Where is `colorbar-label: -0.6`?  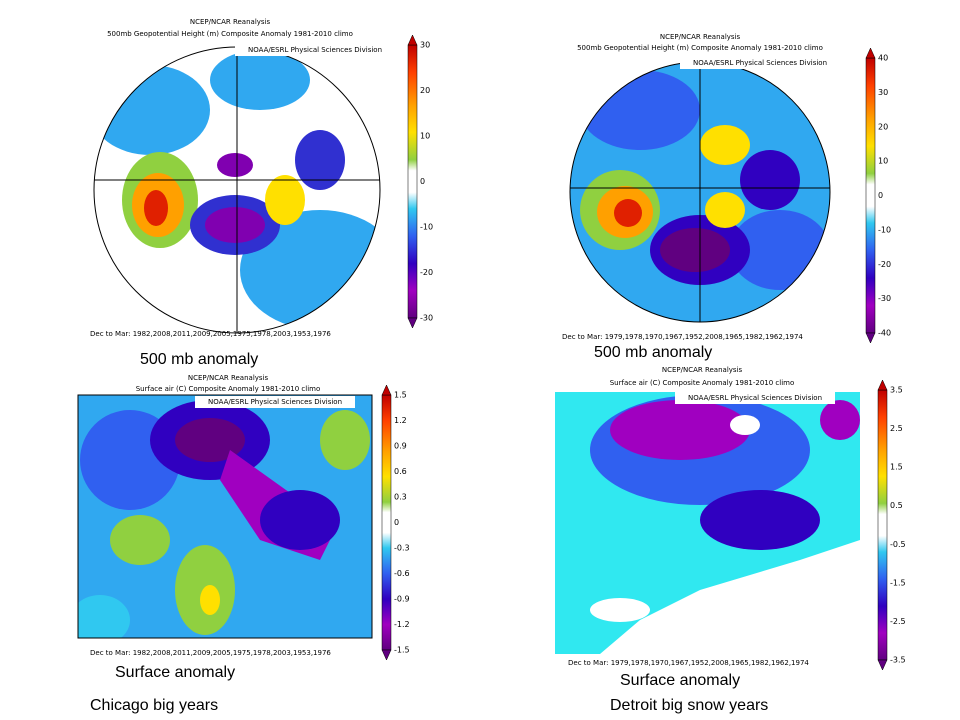 colorbar-label: -0.6 is located at coordinates (402, 573).